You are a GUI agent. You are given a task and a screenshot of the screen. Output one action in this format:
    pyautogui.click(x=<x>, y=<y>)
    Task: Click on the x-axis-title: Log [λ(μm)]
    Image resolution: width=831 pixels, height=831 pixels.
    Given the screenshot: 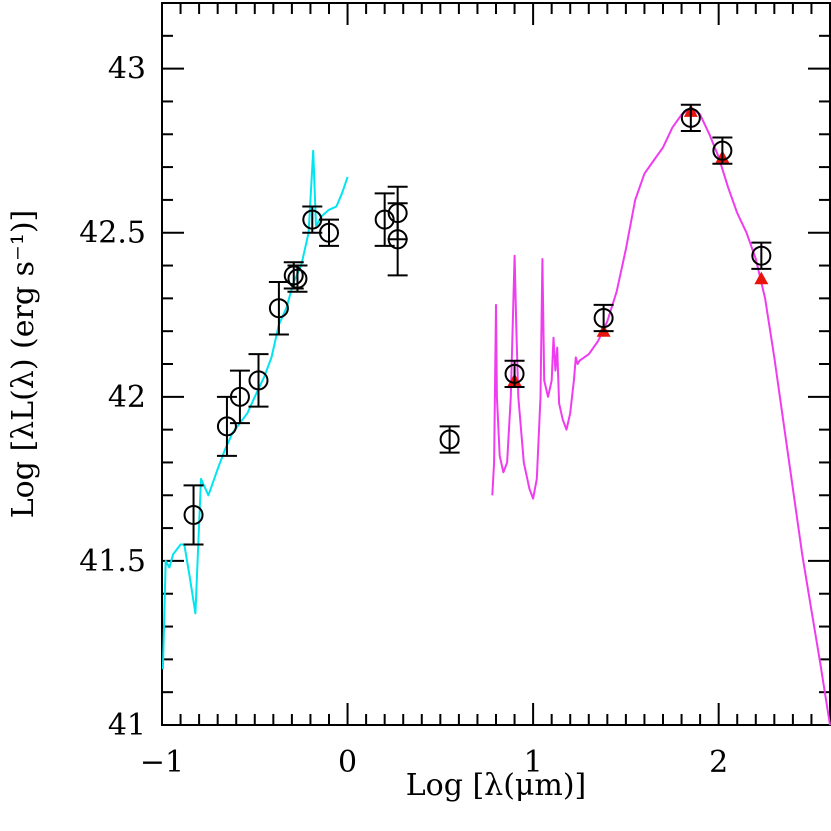 What is the action you would take?
    pyautogui.click(x=496, y=785)
    